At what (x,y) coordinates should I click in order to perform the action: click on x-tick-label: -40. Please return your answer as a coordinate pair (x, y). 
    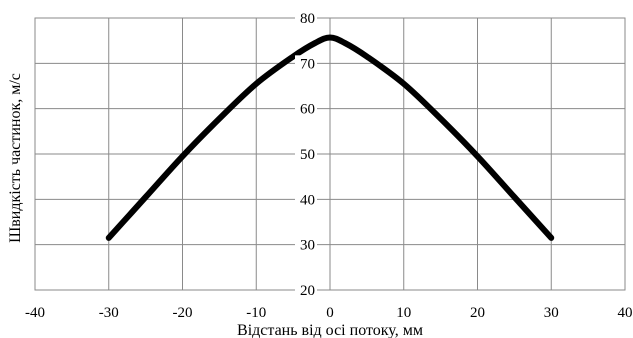
    Looking at the image, I should click on (35, 313).